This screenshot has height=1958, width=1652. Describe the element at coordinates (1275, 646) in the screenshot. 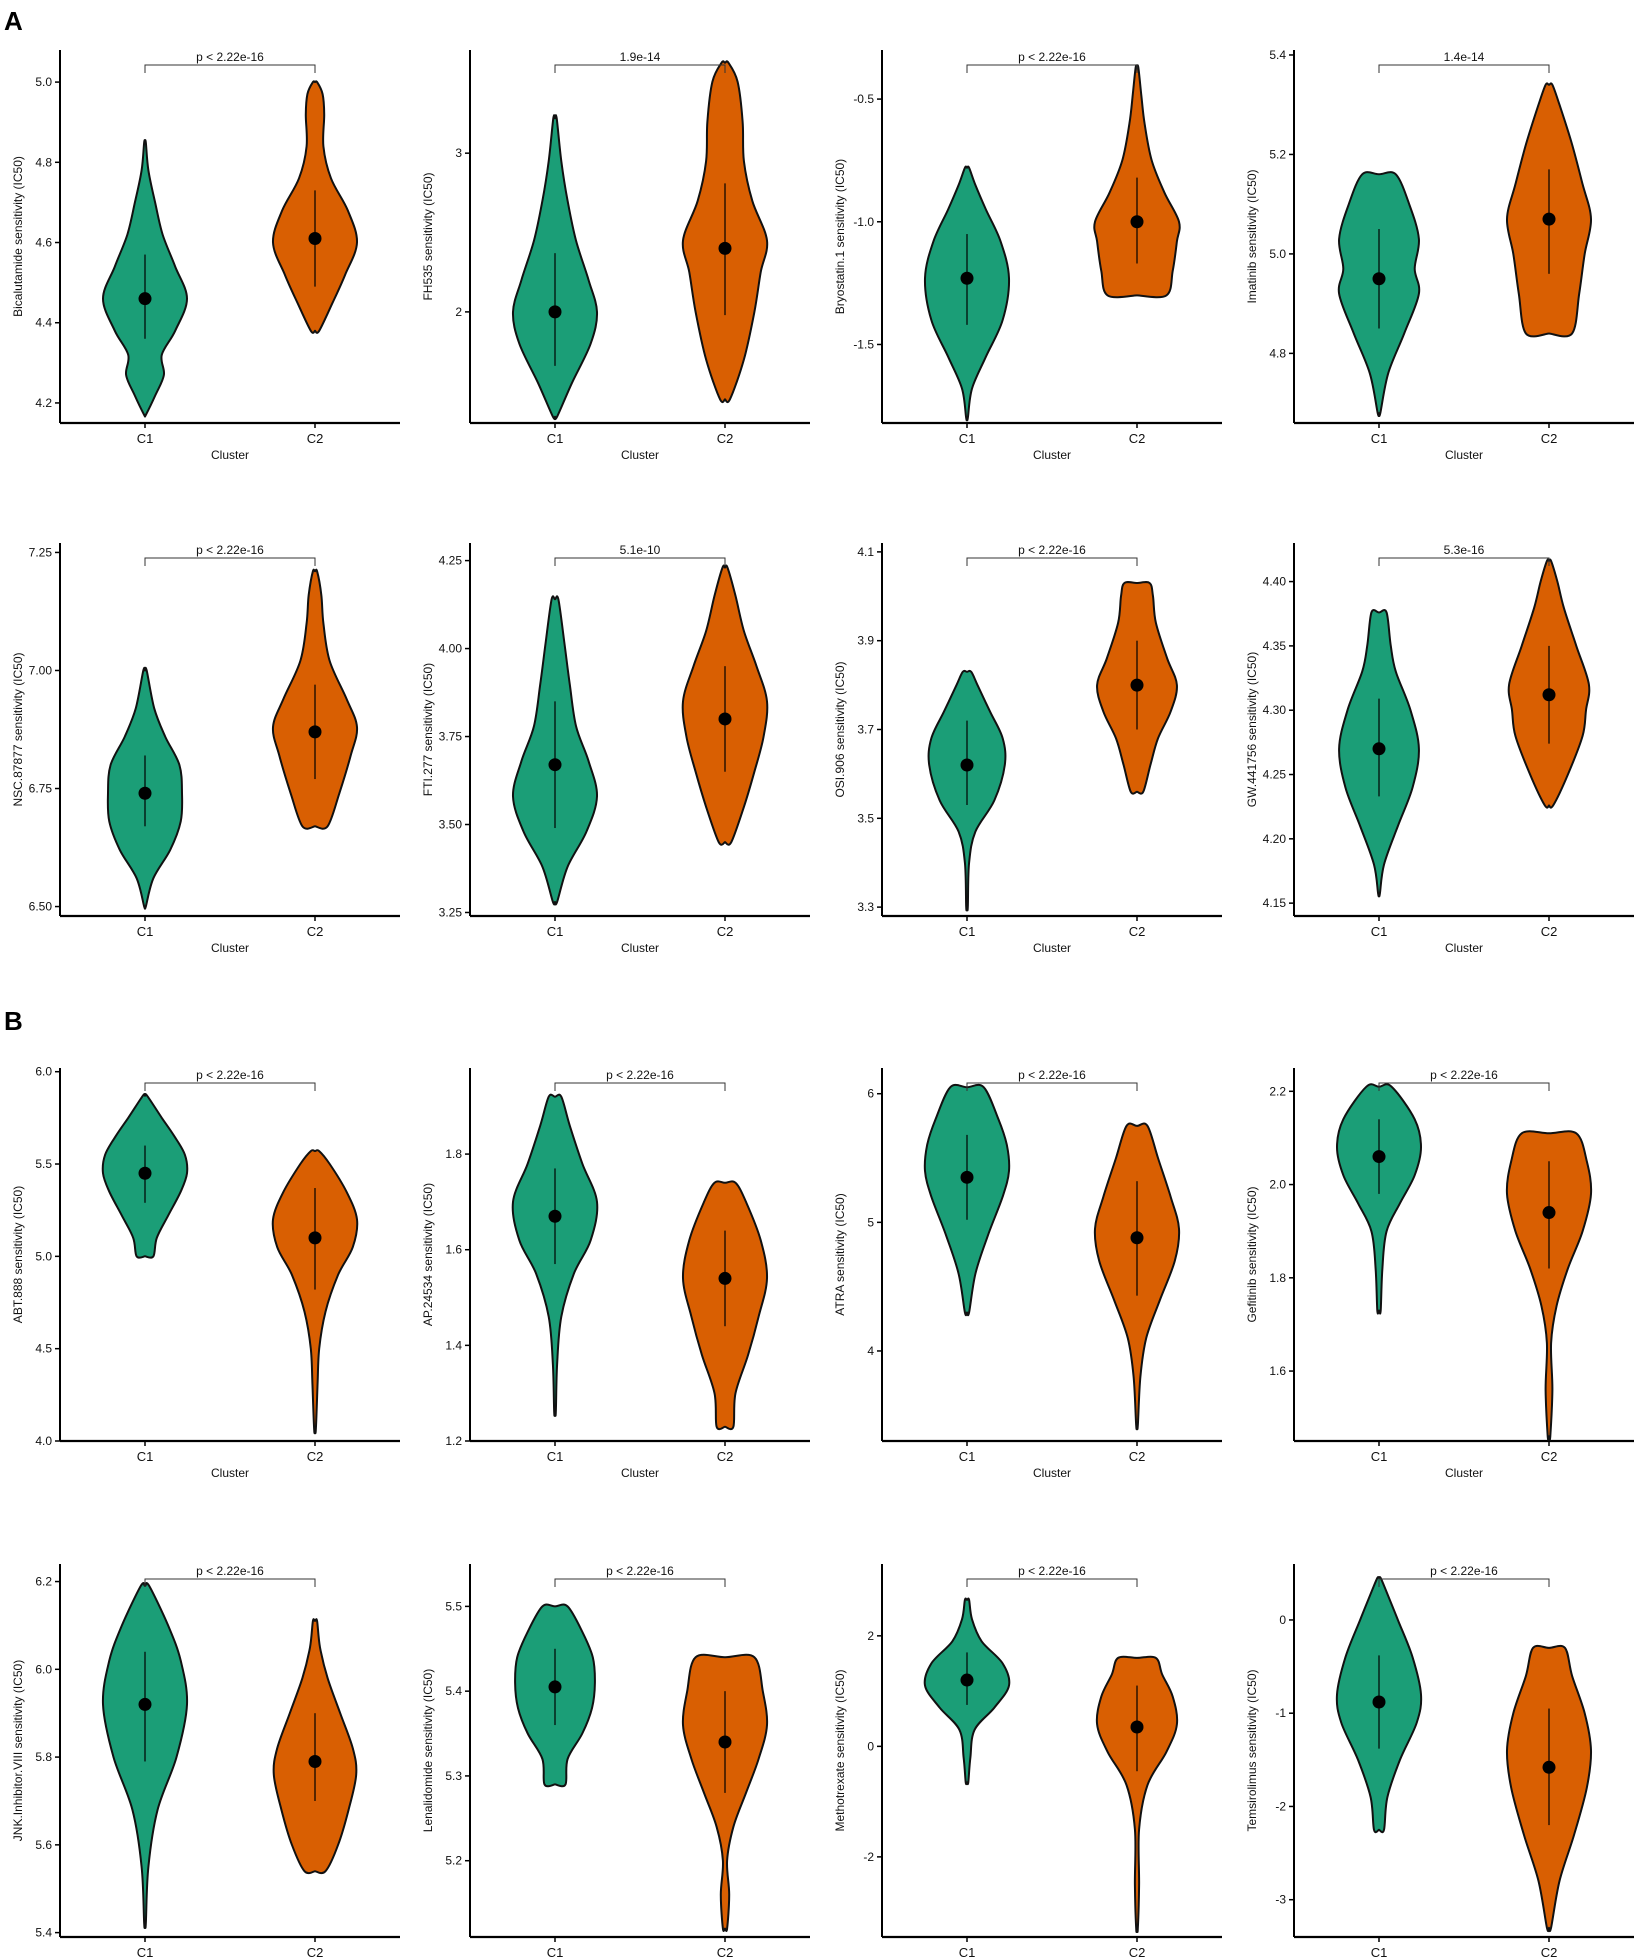

I see `y-tick-label: 4.35` at that location.